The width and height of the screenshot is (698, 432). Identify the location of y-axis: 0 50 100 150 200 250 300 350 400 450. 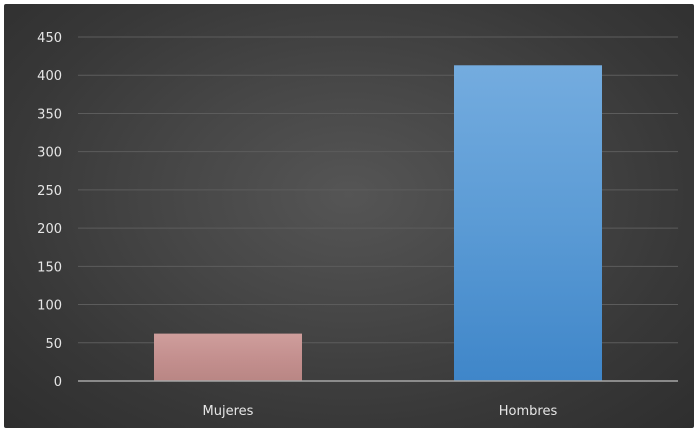
(49, 210).